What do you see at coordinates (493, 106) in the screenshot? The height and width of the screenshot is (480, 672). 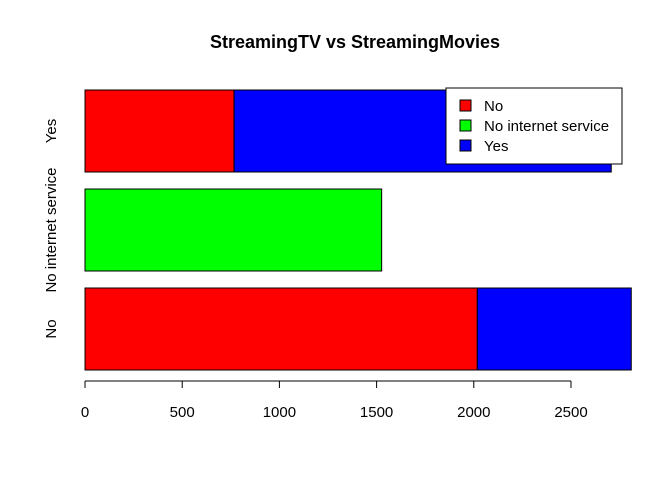 I see `legend-label: No` at bounding box center [493, 106].